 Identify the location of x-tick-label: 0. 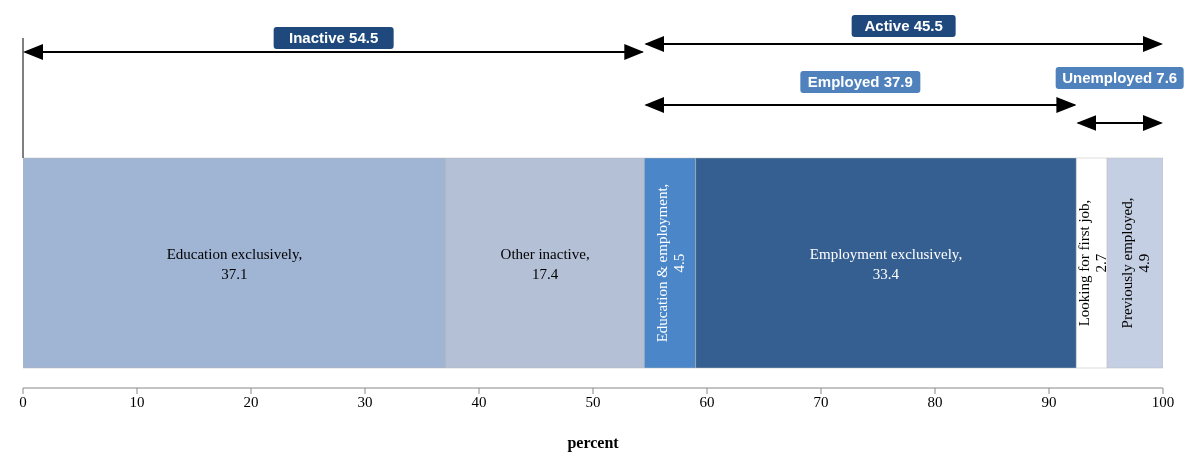
(23, 401).